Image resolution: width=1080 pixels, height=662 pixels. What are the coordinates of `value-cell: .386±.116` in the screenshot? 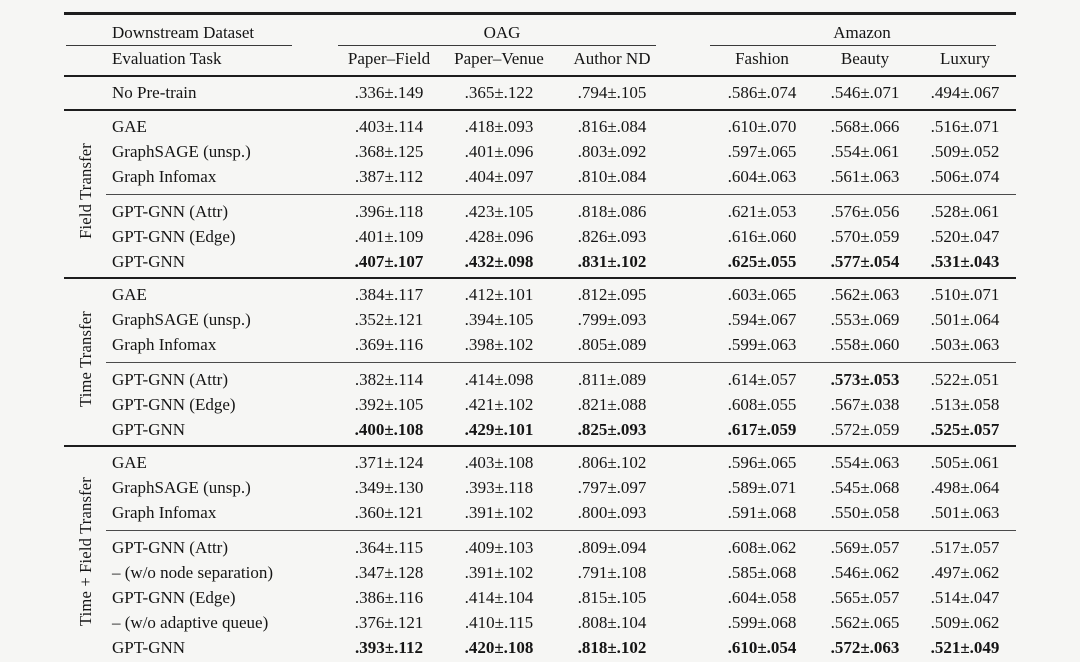 It's located at (389, 597).